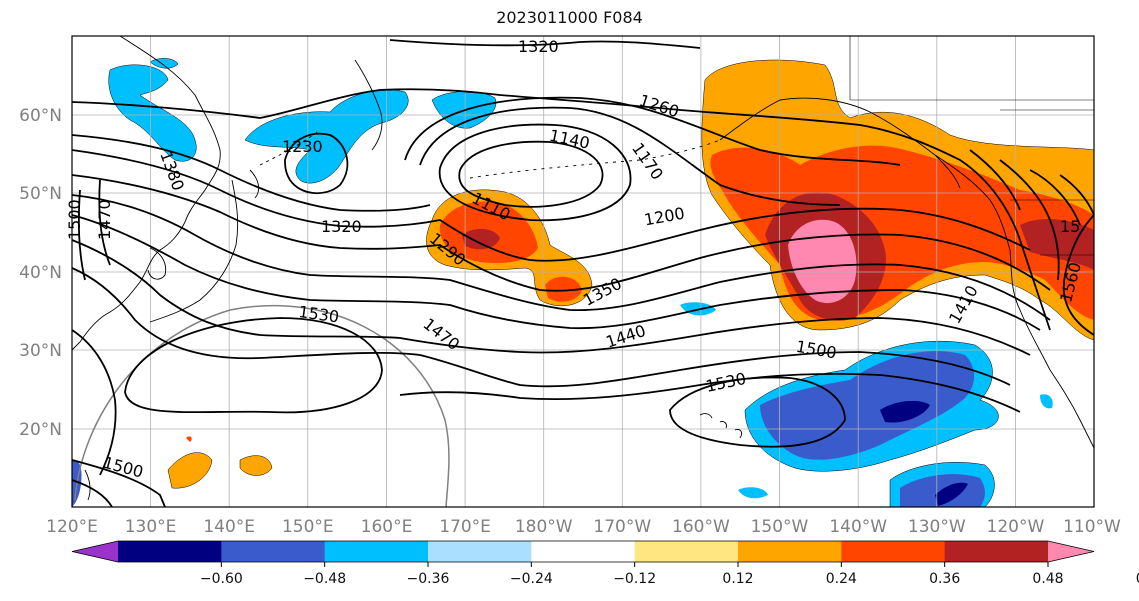  I want to click on contour-1290-a, so click(251, 173).